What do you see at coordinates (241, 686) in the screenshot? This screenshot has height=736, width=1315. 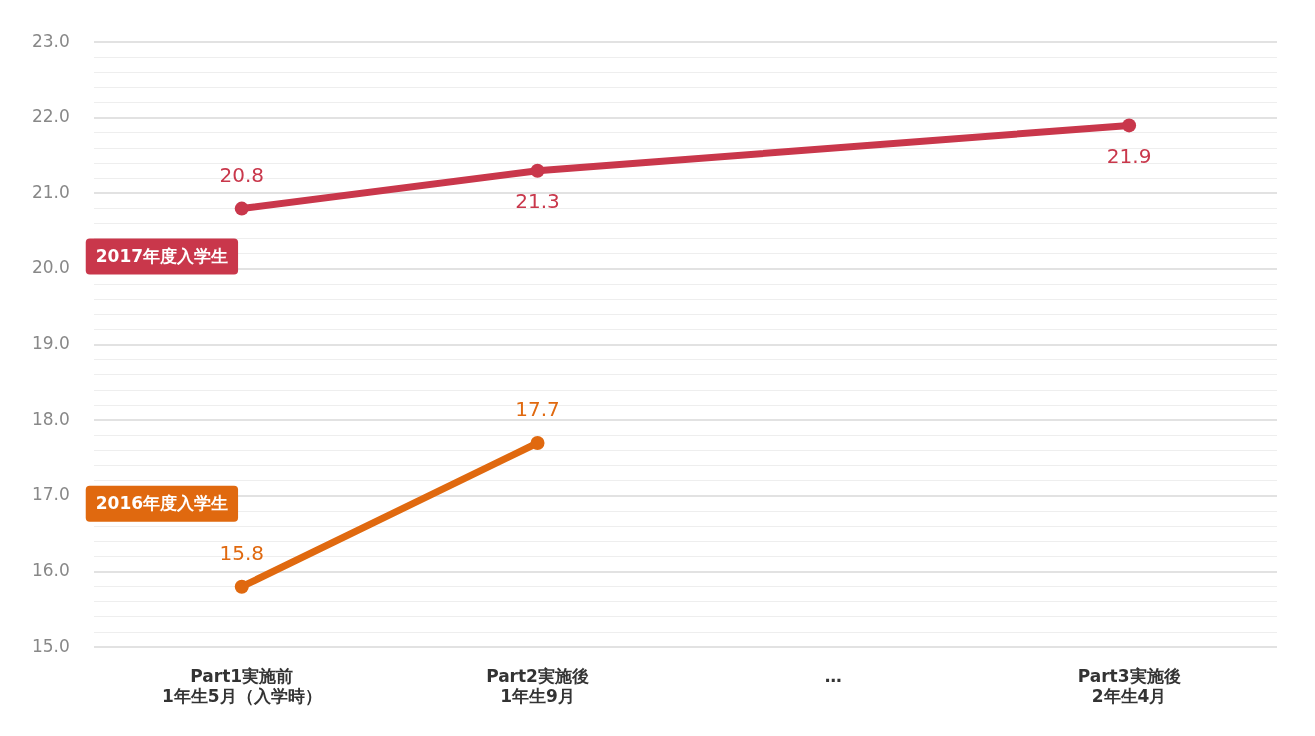 I see `x-tick-label: Part1実施前 1年生5月（入学時）` at bounding box center [241, 686].